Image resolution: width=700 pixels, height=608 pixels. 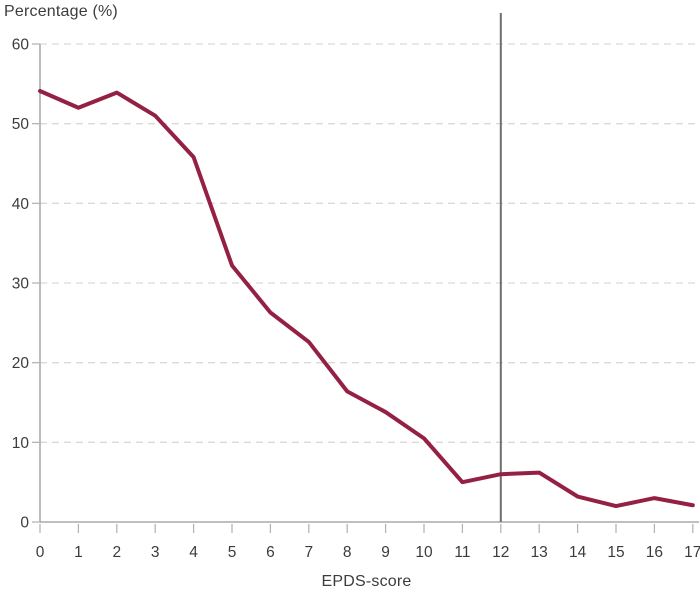 I want to click on x-tick-label: 11, so click(x=462, y=552).